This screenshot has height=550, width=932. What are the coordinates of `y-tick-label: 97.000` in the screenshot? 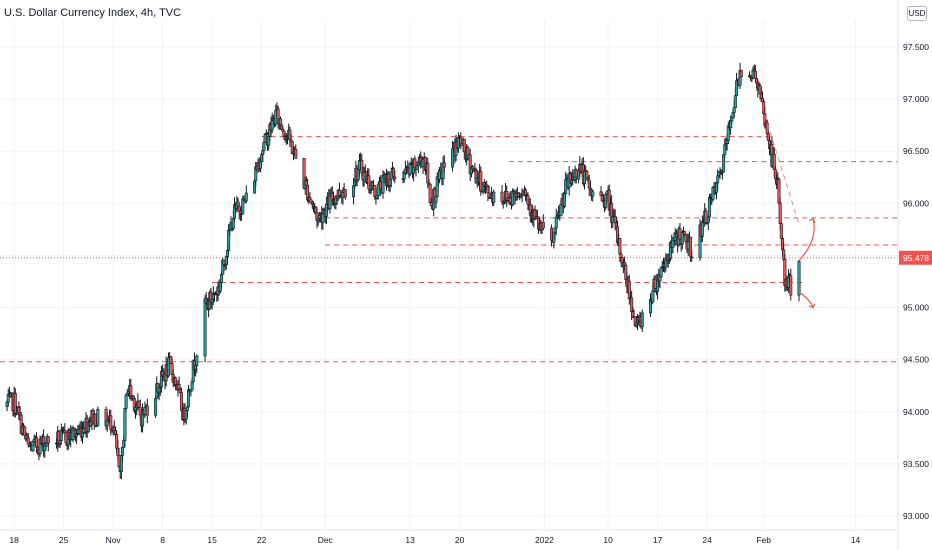 It's located at (916, 99).